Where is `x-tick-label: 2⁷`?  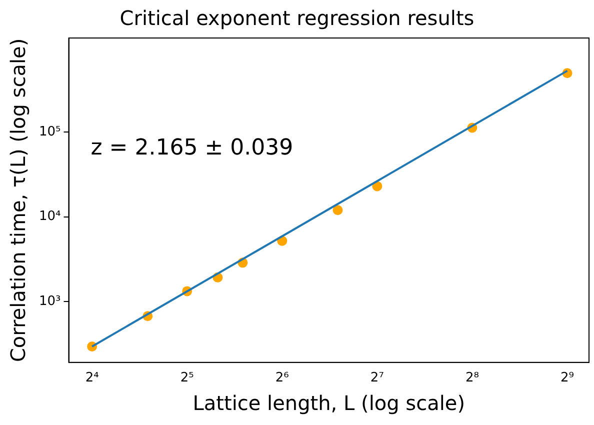 x-tick-label: 2⁷ is located at coordinates (377, 378).